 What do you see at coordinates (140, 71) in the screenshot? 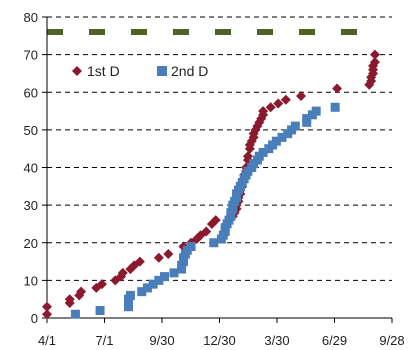
I see `legend: 1st D 2nd D` at bounding box center [140, 71].